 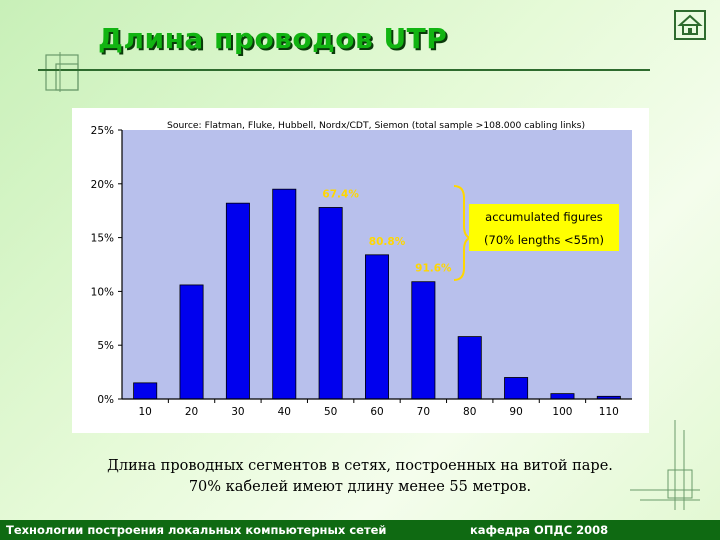 I want to click on x-tick-label: 60, so click(x=376, y=412).